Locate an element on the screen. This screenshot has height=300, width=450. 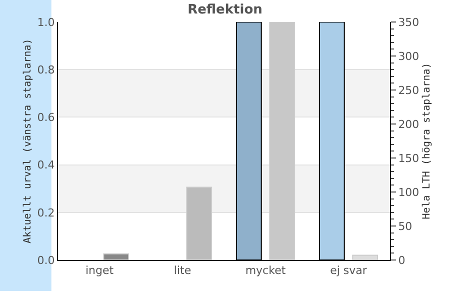
y2-tick-label: 350 is located at coordinates (409, 22).